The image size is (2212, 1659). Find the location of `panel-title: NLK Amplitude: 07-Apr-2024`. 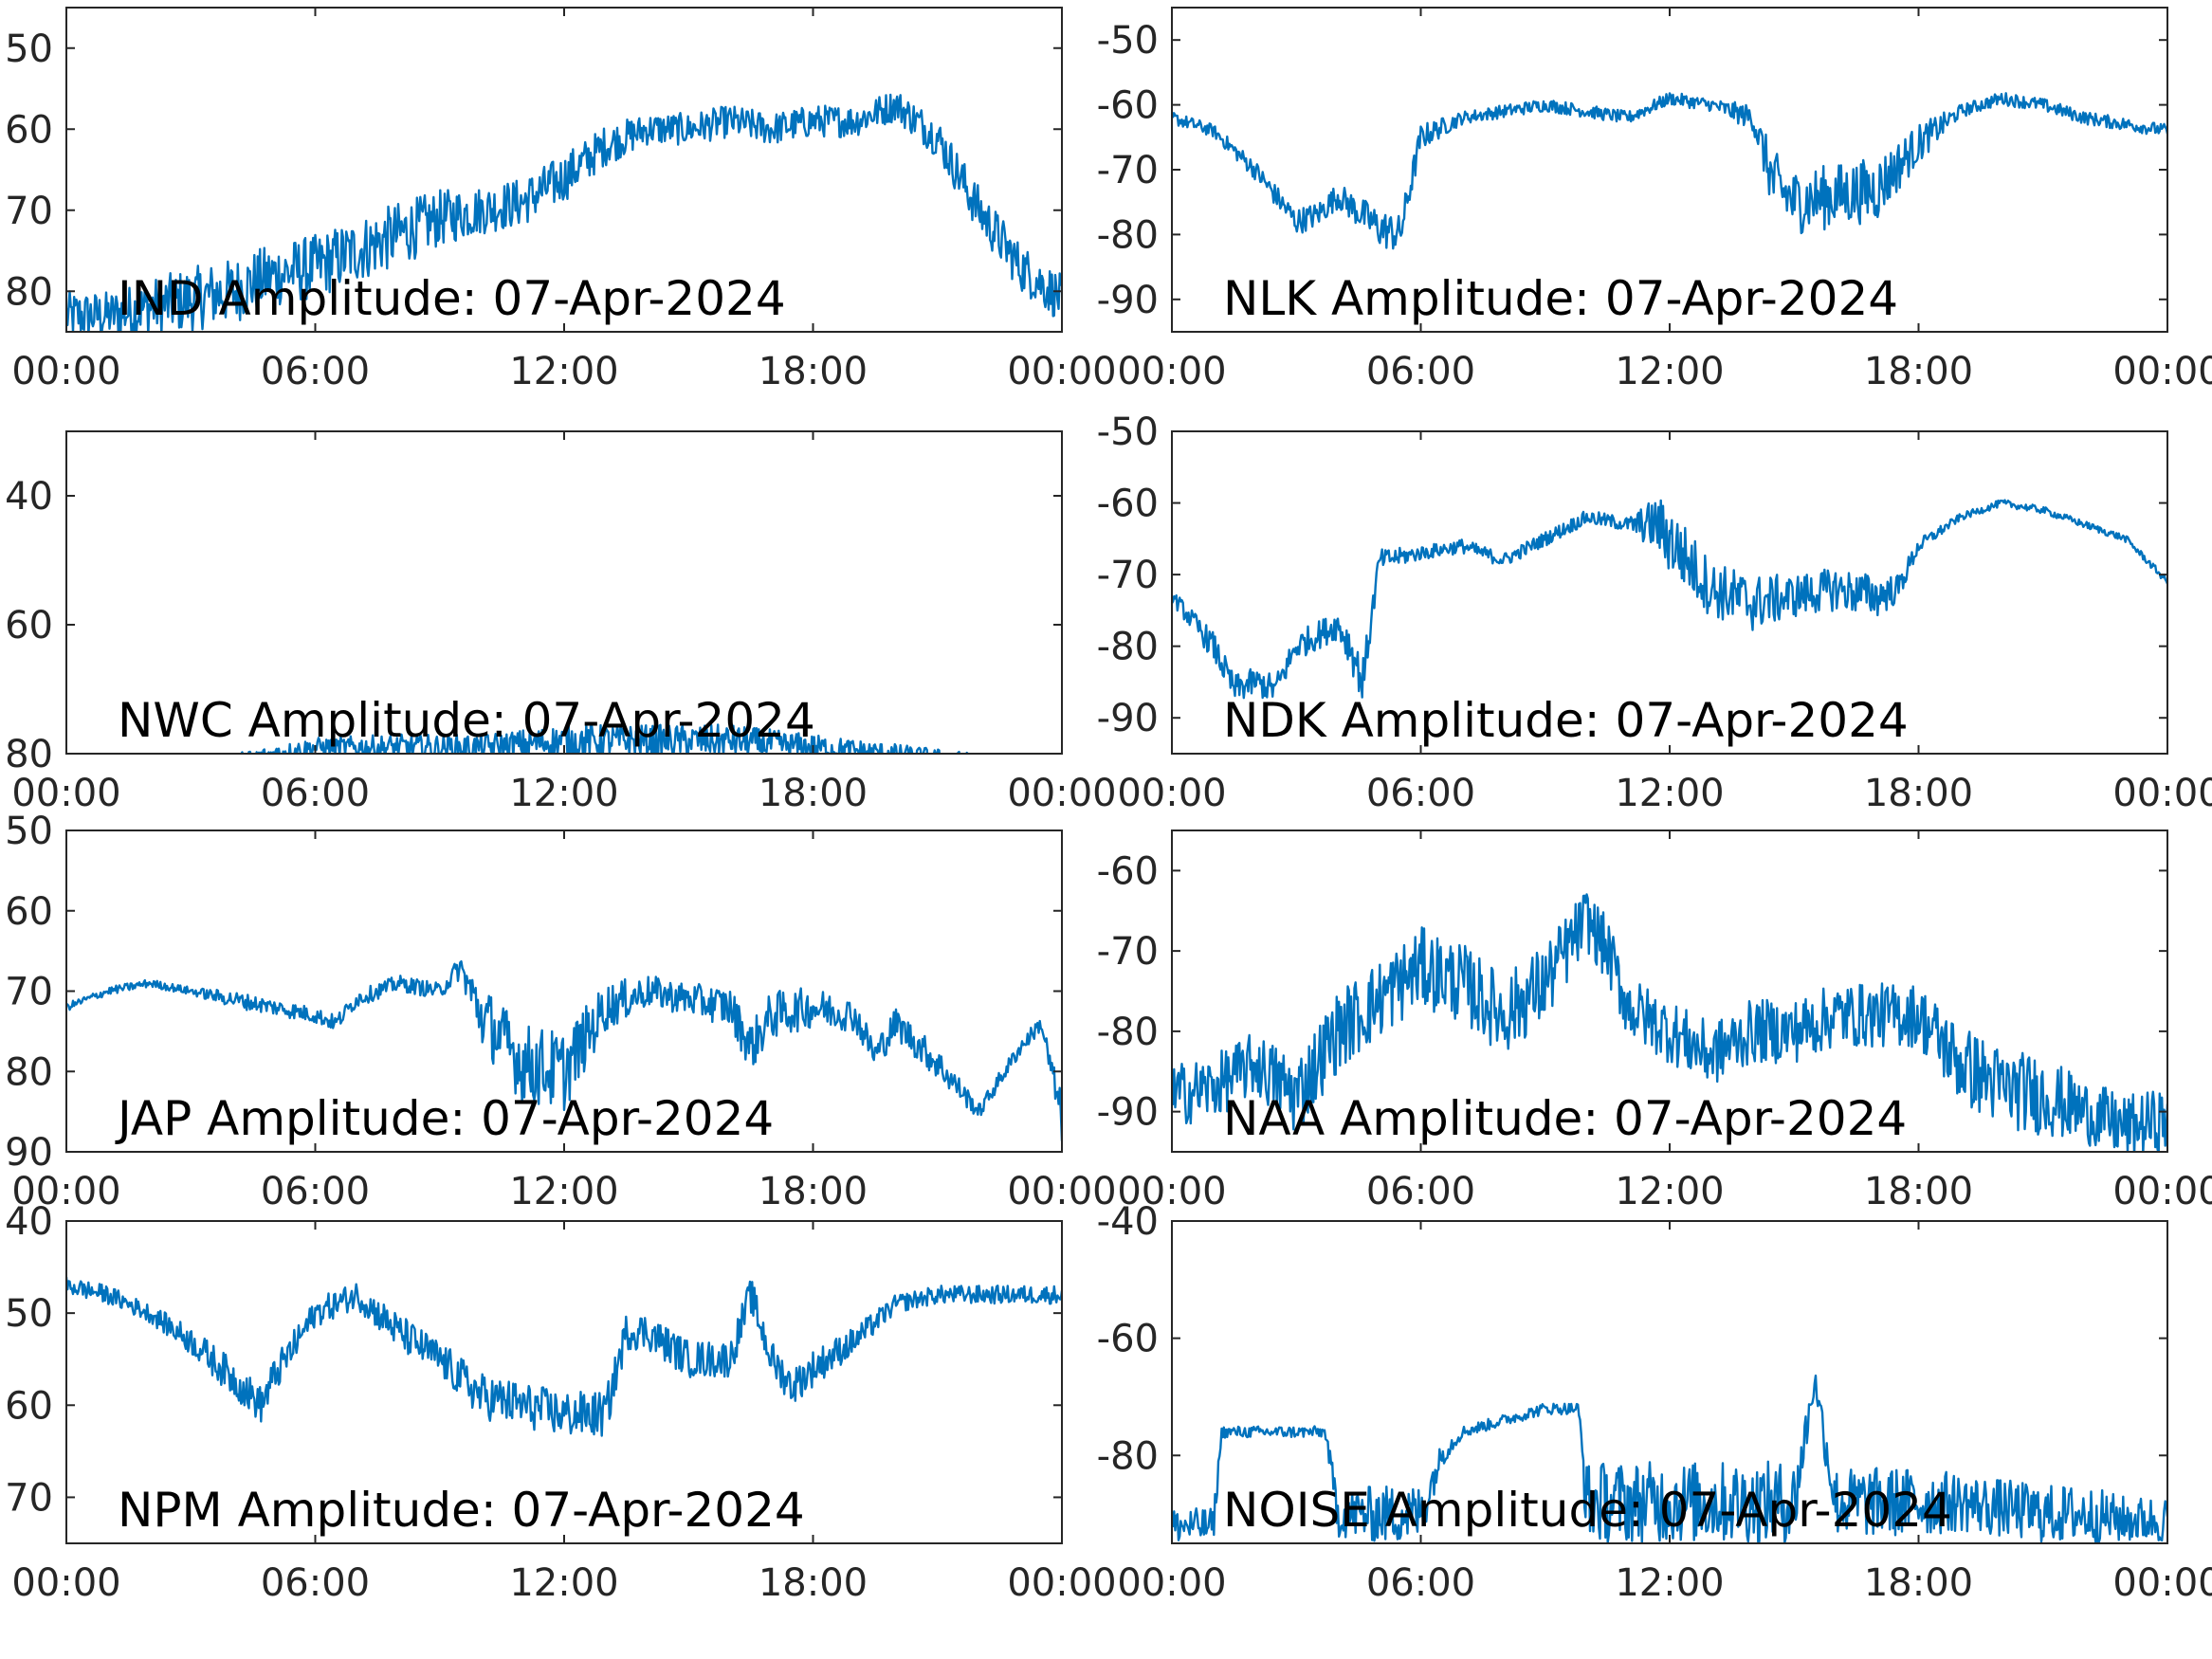

panel-title: NLK Amplitude: 07-Apr-2024 is located at coordinates (1560, 298).